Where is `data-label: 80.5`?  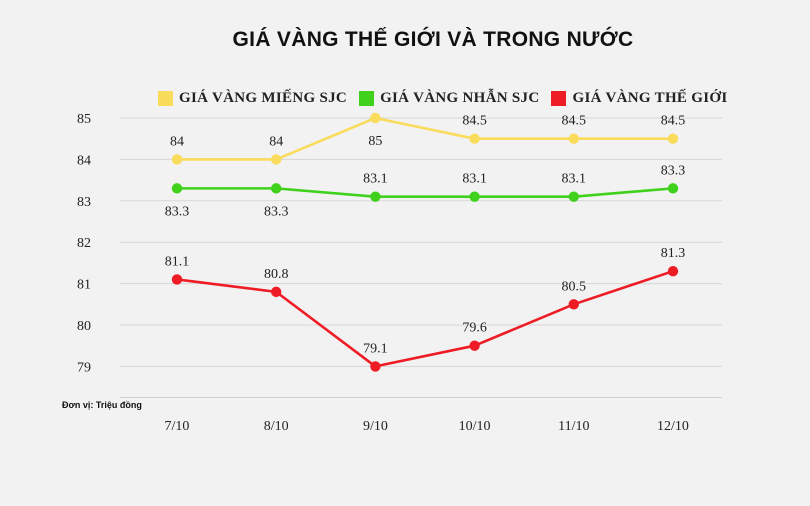 data-label: 80.5 is located at coordinates (574, 286).